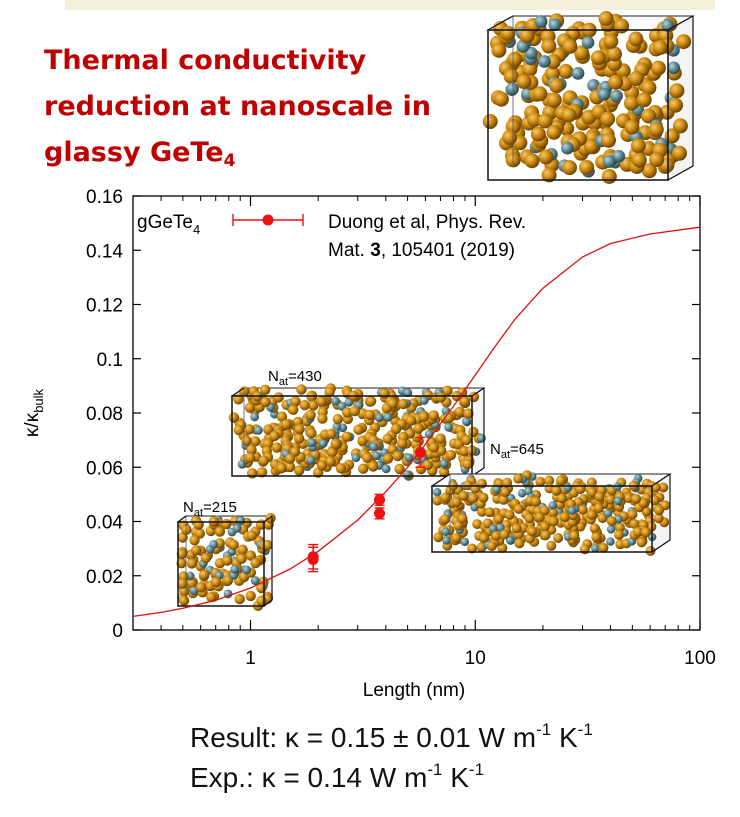 The image size is (740, 817). What do you see at coordinates (578, 105) in the screenshot?
I see `box-front-edge` at bounding box center [578, 105].